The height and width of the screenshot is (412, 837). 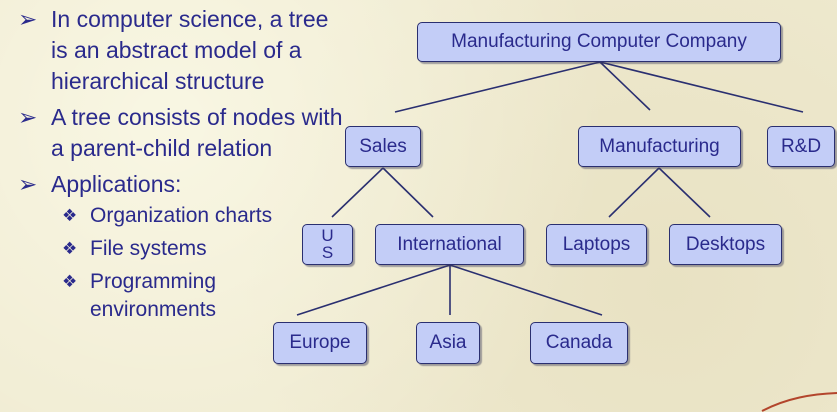 I want to click on decorative-swoosh, so click(x=799, y=402).